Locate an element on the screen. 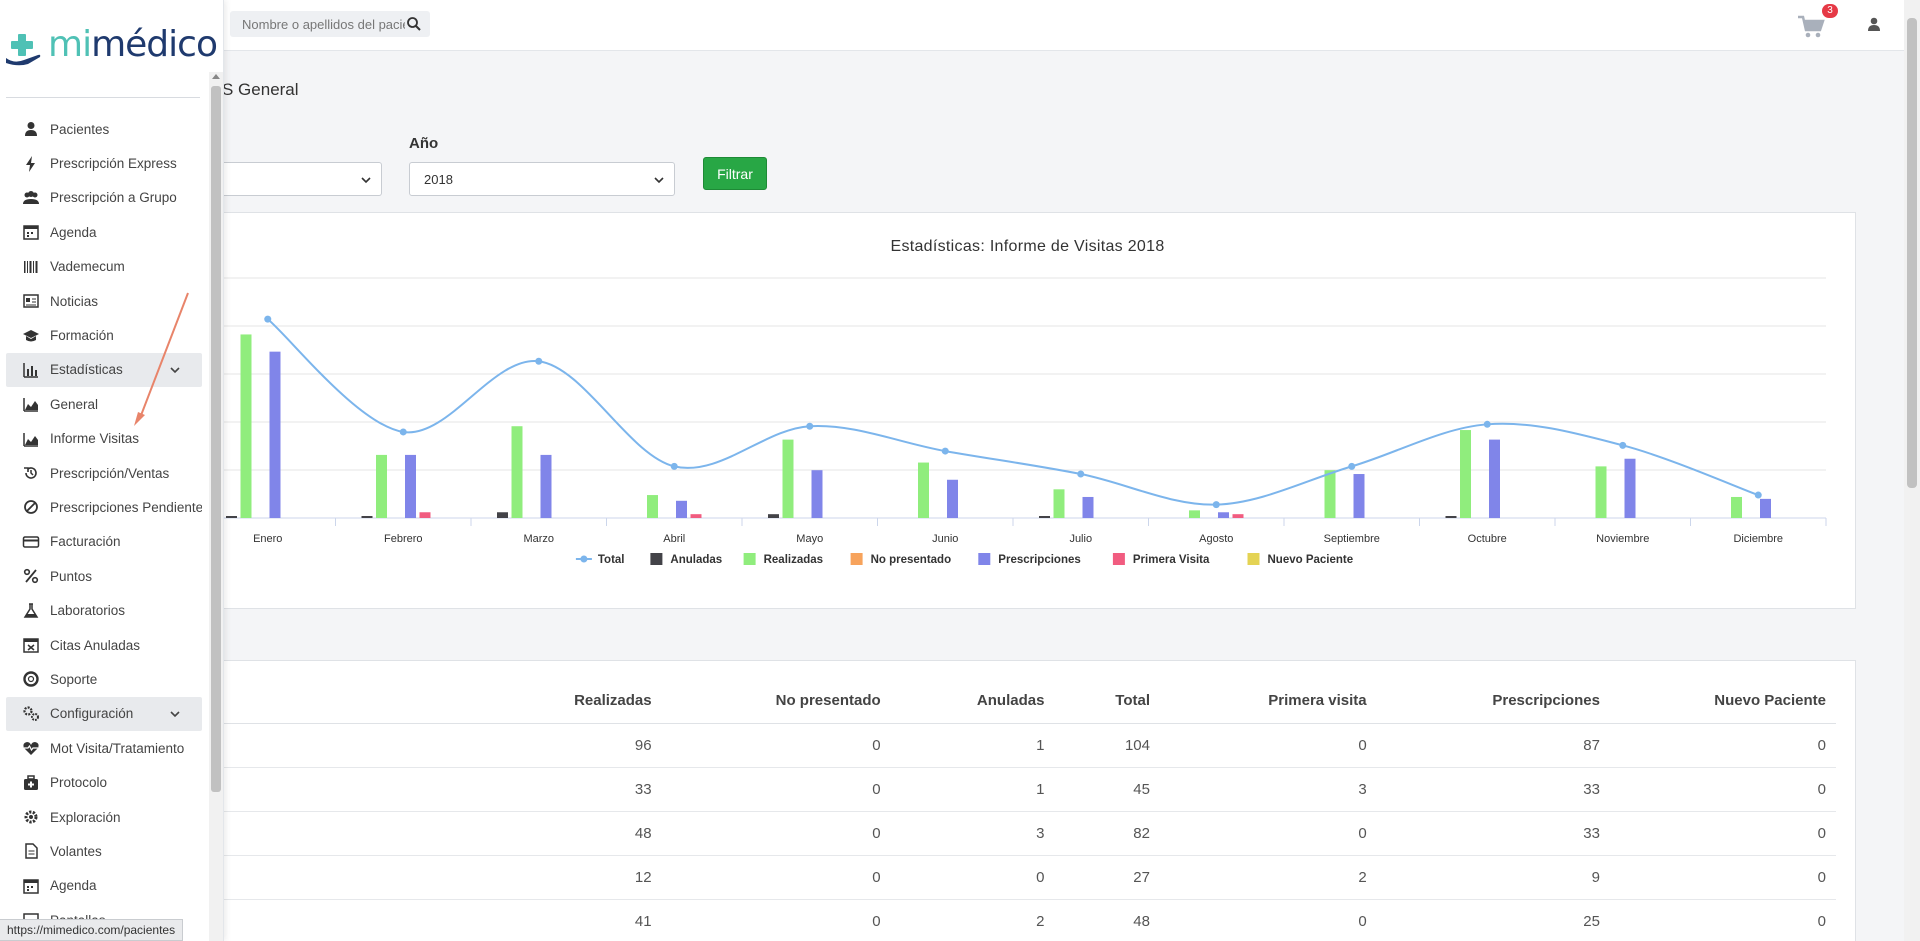 The width and height of the screenshot is (1920, 941). flask-icon is located at coordinates (31, 611).